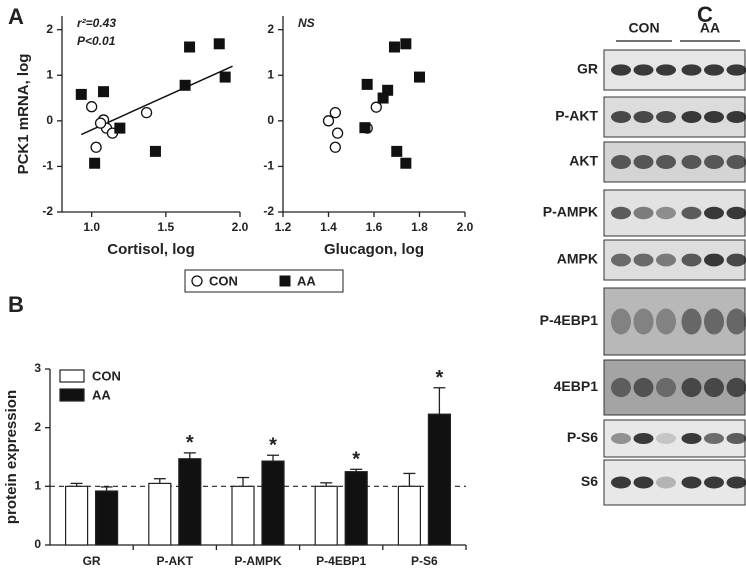 This screenshot has height=575, width=746. What do you see at coordinates (710, 28) in the screenshot?
I see `blot-group-label: AA` at bounding box center [710, 28].